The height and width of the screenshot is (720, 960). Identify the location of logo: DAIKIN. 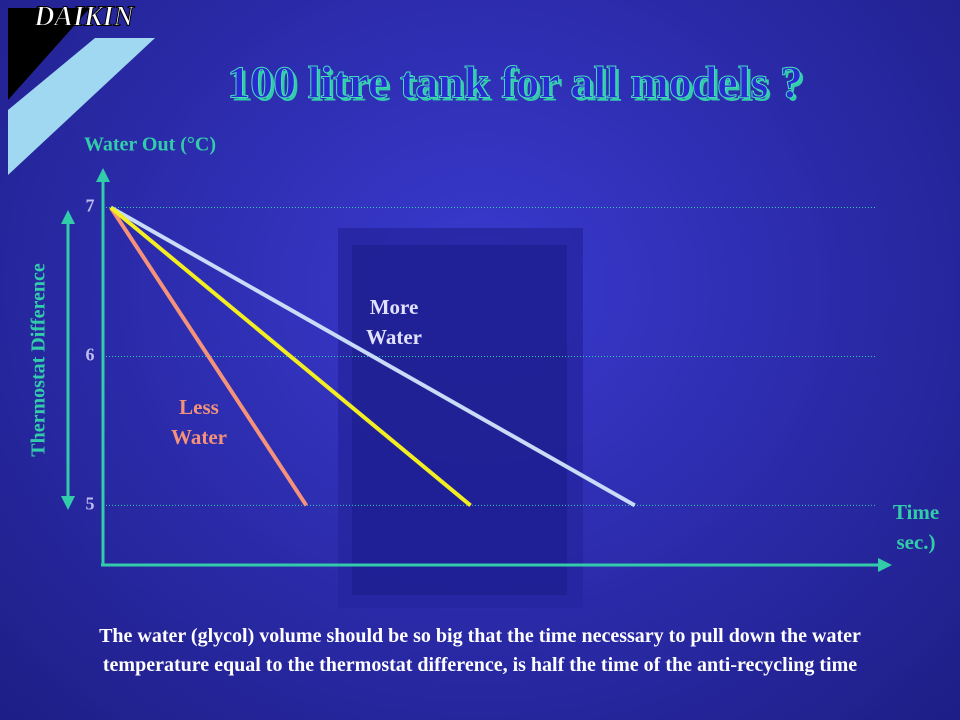
(84, 16).